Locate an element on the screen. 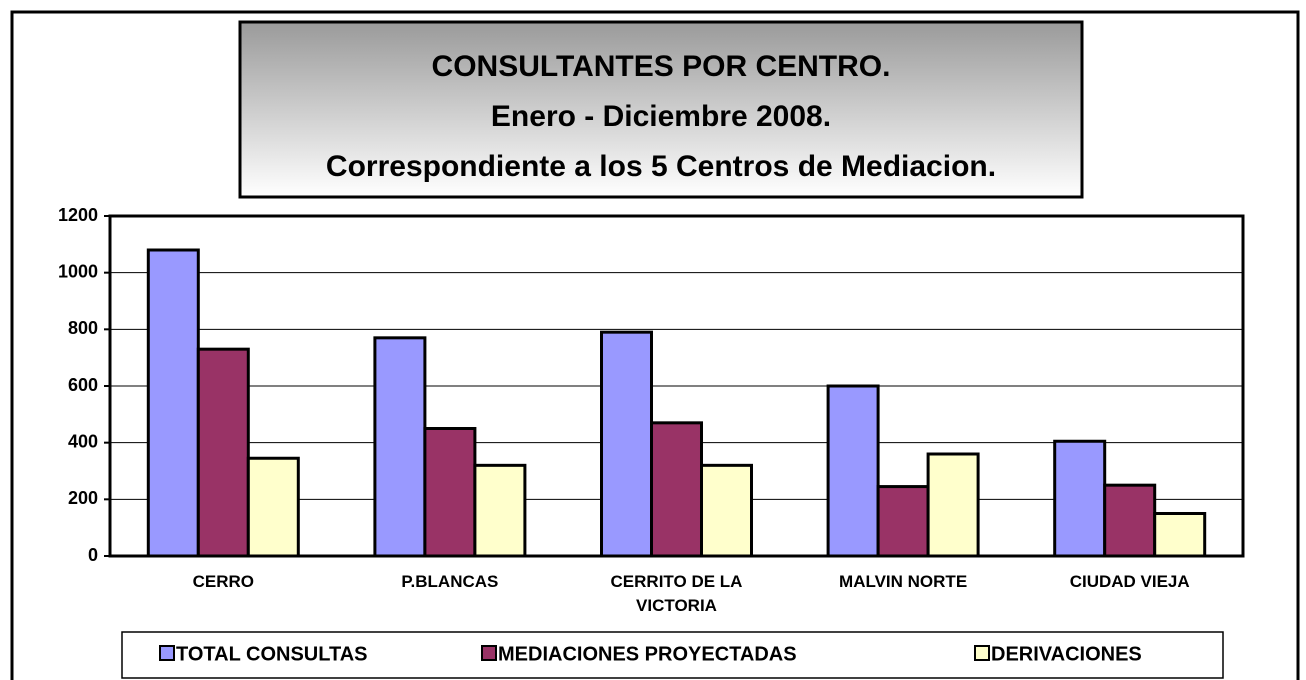 This screenshot has width=1306, height=680. legend-box is located at coordinates (672, 655).